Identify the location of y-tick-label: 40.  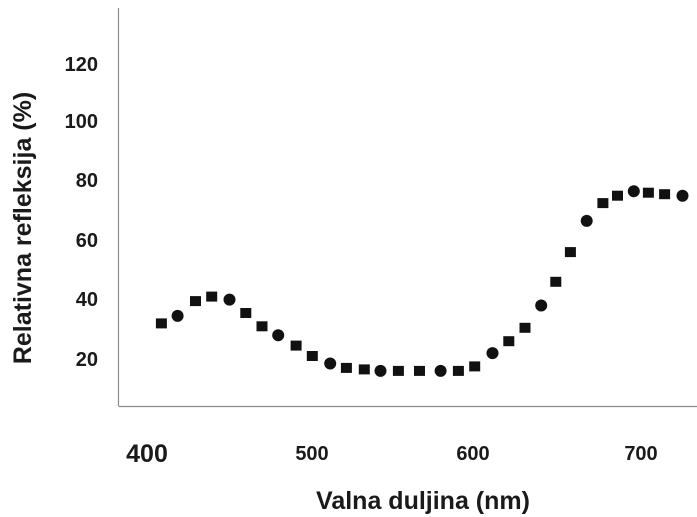
(87, 300).